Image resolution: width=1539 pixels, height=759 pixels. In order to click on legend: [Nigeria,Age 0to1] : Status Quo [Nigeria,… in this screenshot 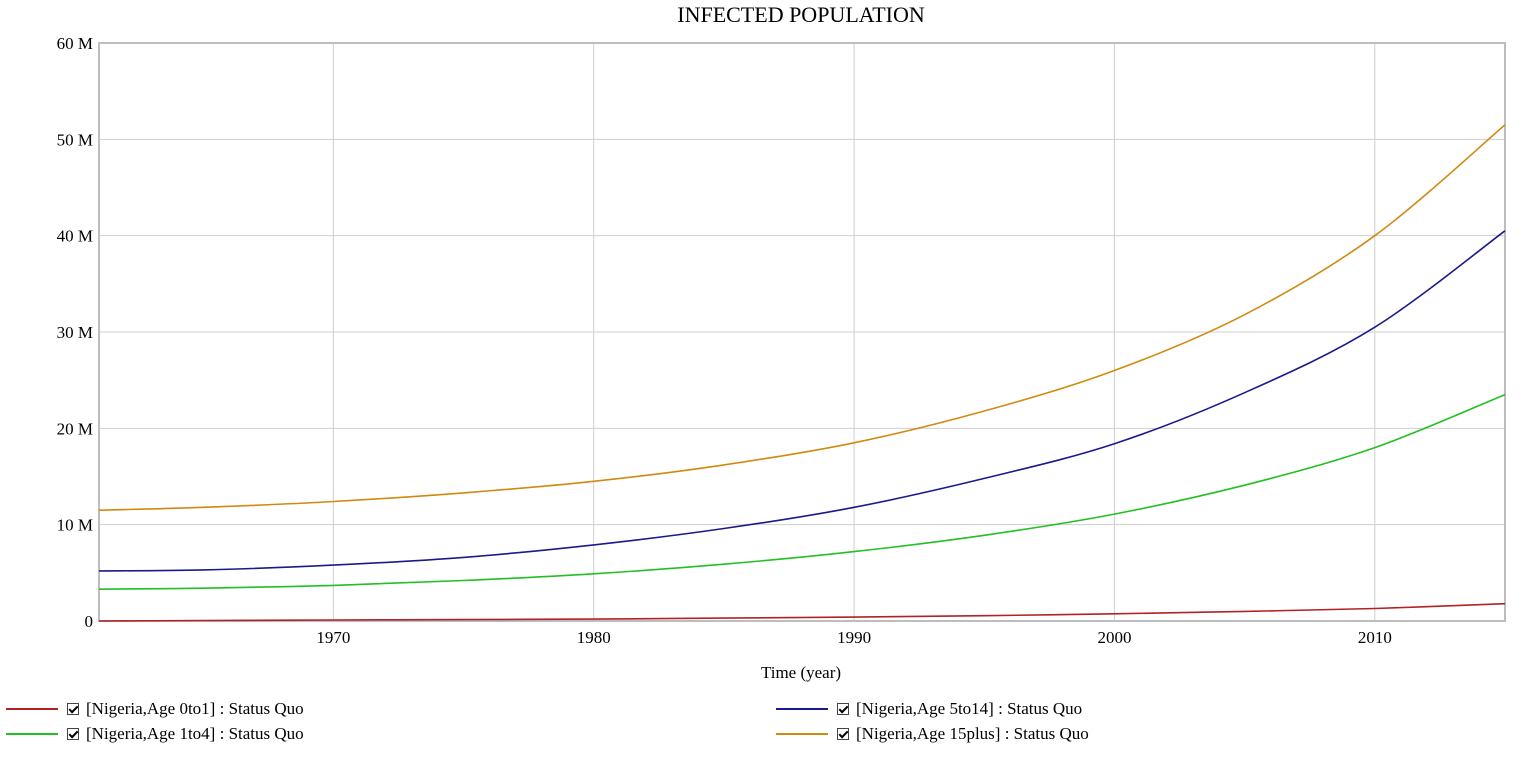, I will do `click(769, 724)`.